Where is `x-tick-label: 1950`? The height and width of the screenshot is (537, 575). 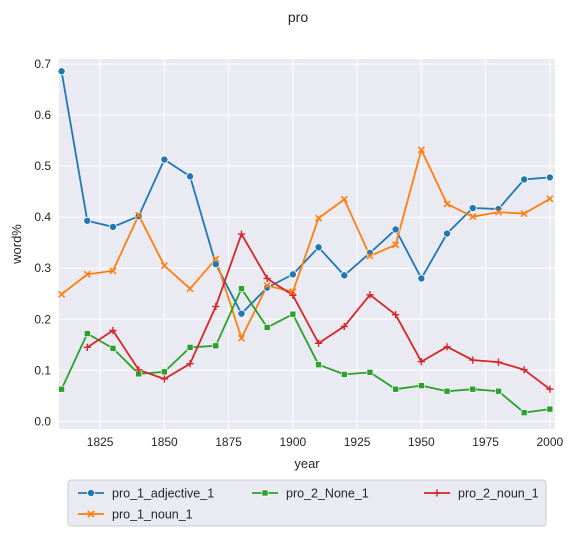 x-tick-label: 1950 is located at coordinates (421, 442).